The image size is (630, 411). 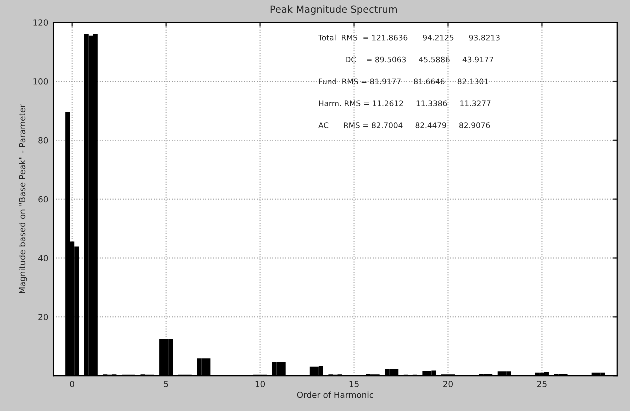 I want to click on x-tick-label: 10, so click(x=261, y=384).